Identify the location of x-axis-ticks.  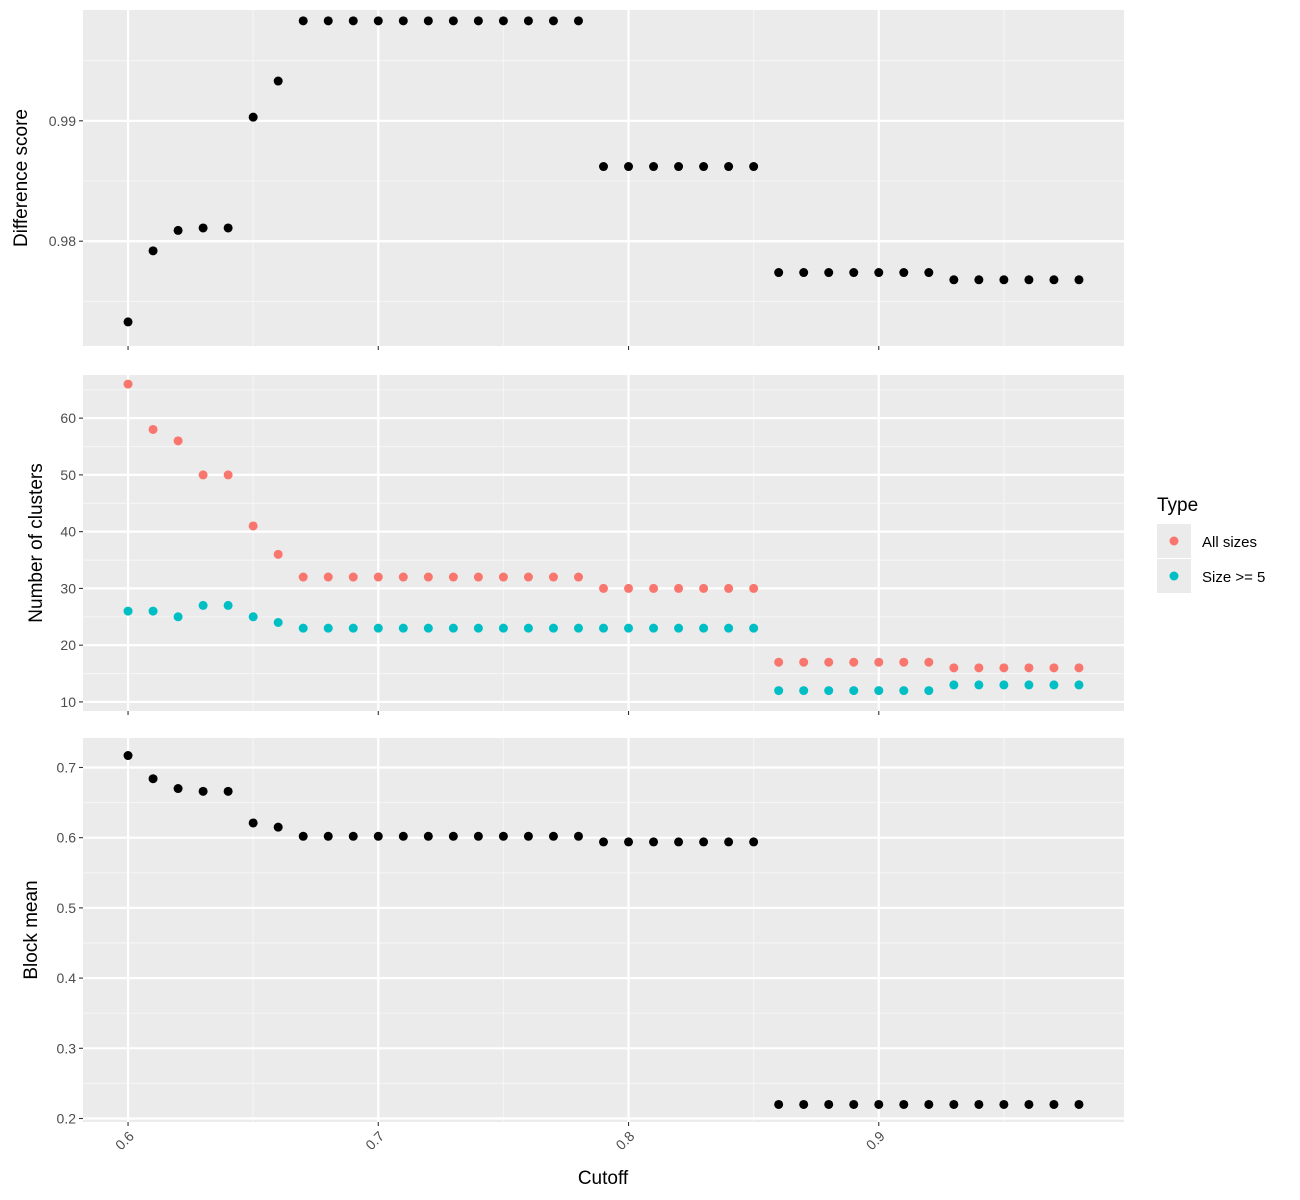
(503, 348).